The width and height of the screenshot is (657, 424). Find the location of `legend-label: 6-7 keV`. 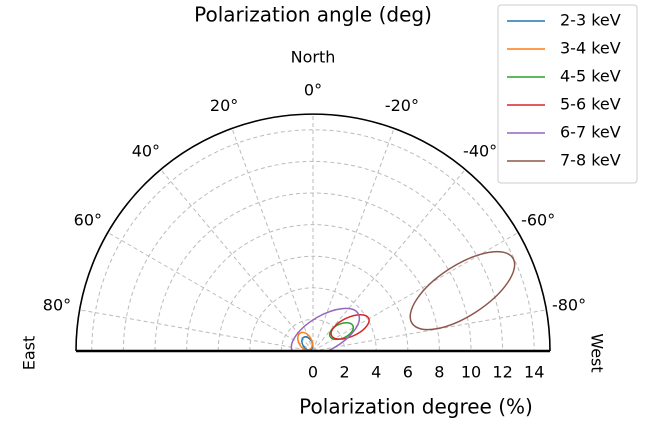

legend-label: 6-7 keV is located at coordinates (590, 132).